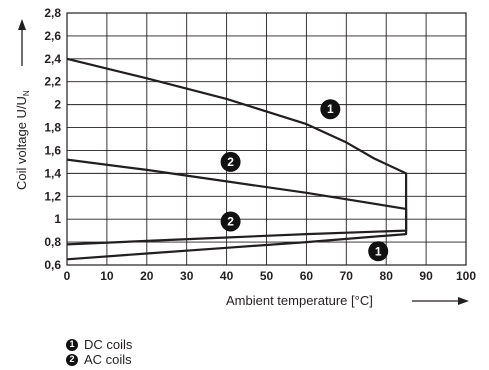 The width and height of the screenshot is (489, 370). Describe the element at coordinates (347, 276) in the screenshot. I see `x-tick-label: 70` at that location.